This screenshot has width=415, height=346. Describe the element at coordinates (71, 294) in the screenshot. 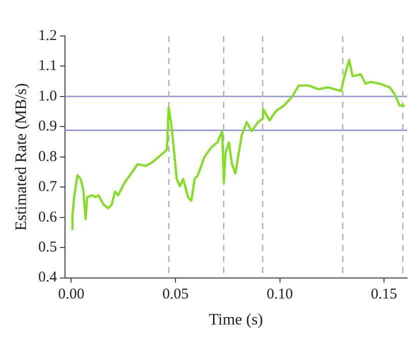

I see `x-tick-label: 0.00` at that location.